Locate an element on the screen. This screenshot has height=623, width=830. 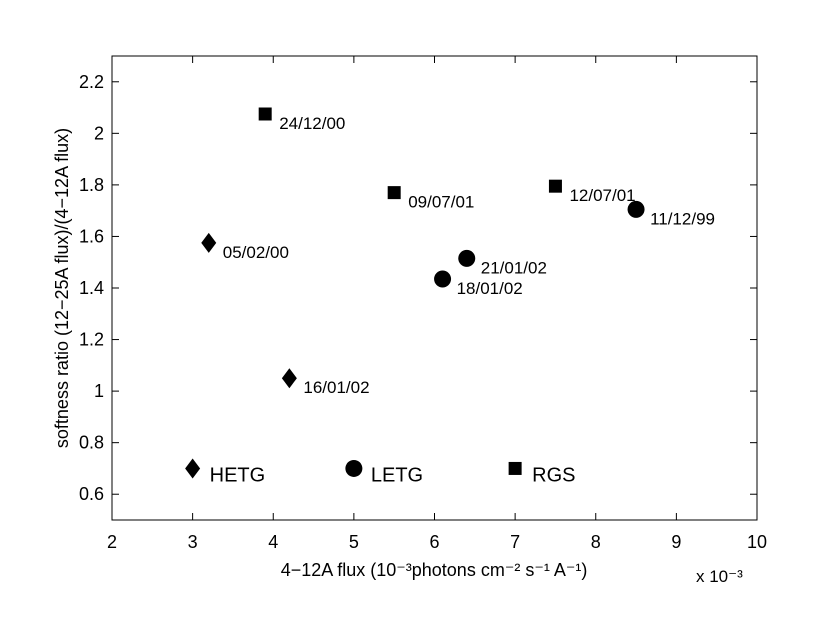
legend-marker-diamond is located at coordinates (193, 468).